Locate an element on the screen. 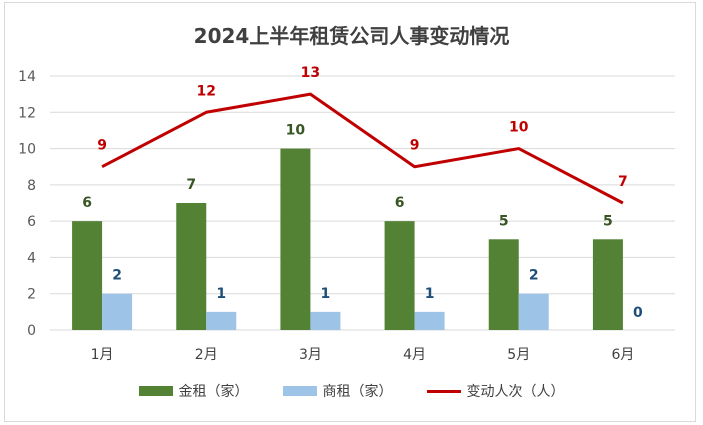  data-label-personnel-changes: 7 is located at coordinates (623, 182).